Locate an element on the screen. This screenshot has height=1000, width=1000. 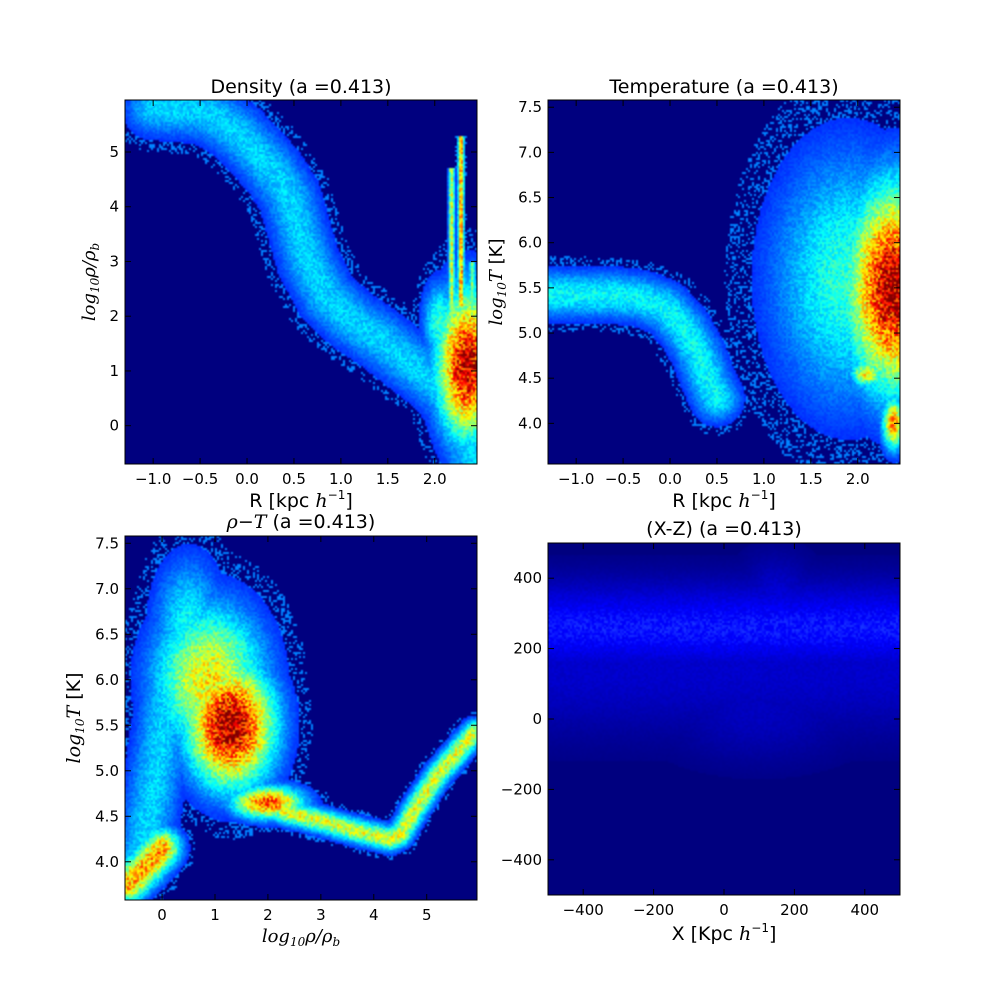
temperature-heatmap is located at coordinates (724, 282).